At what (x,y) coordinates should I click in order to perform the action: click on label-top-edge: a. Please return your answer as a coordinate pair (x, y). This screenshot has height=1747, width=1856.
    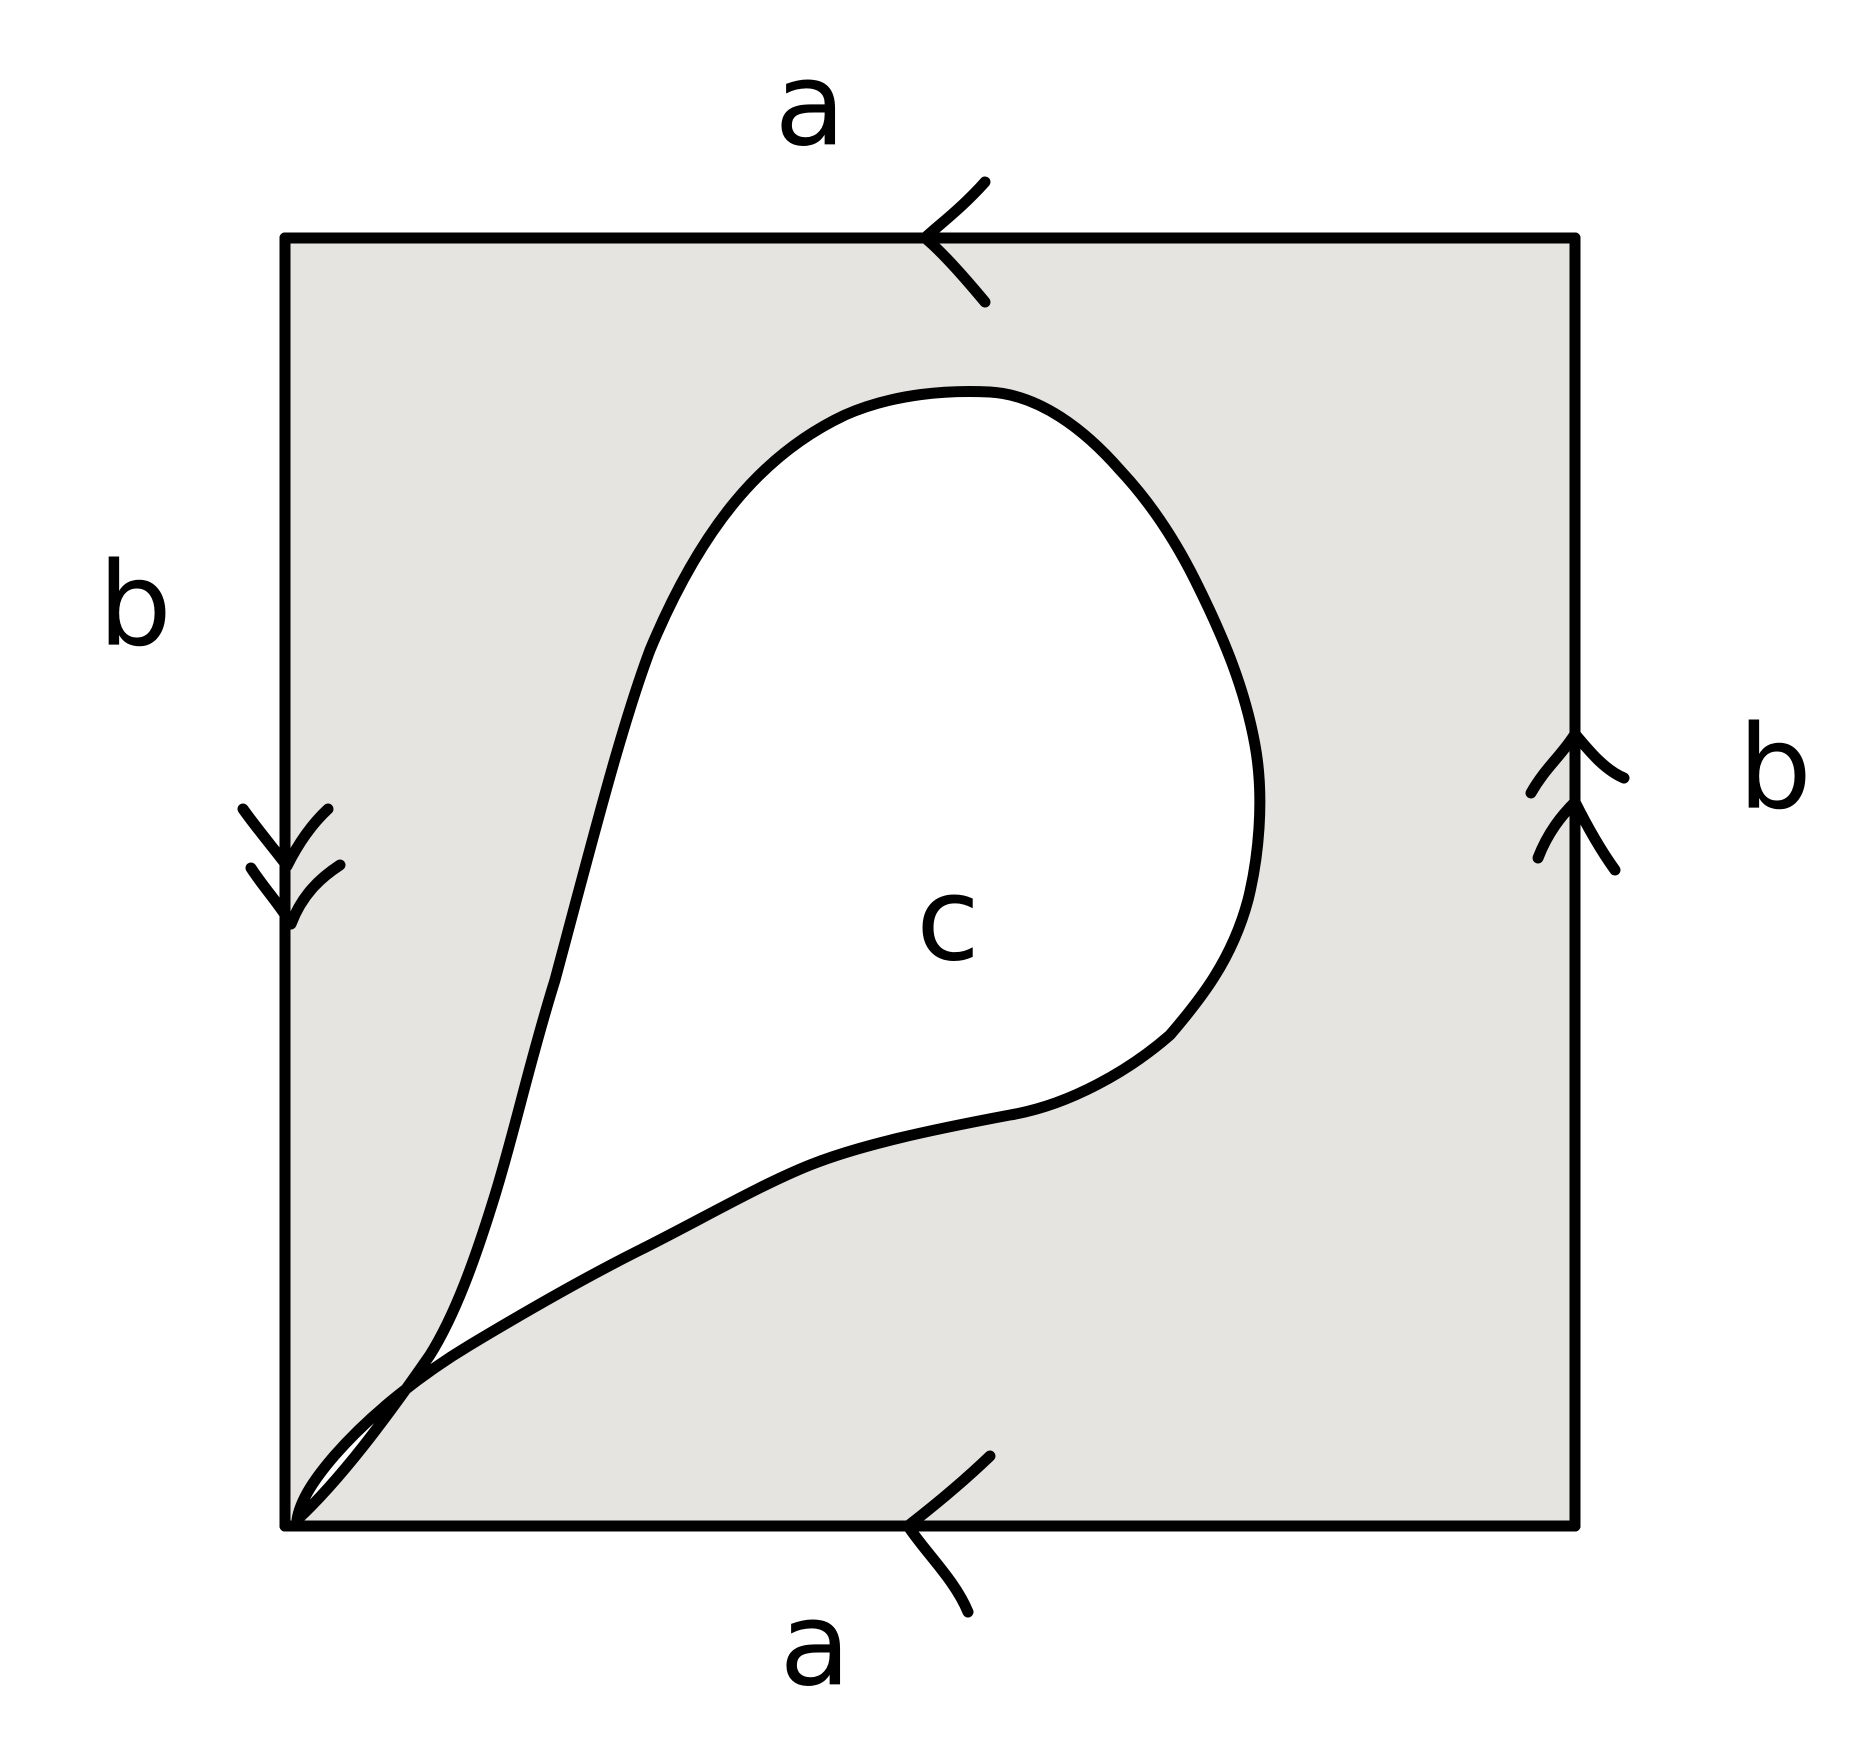
    Looking at the image, I should click on (809, 105).